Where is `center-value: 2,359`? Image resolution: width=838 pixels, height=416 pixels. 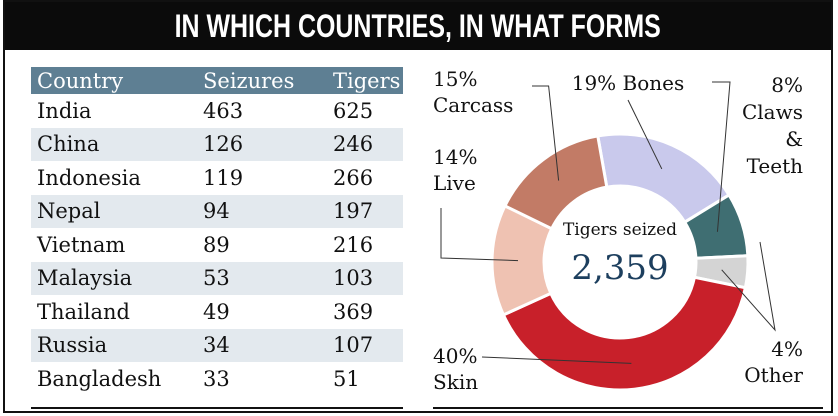 center-value: 2,359 is located at coordinates (619, 268).